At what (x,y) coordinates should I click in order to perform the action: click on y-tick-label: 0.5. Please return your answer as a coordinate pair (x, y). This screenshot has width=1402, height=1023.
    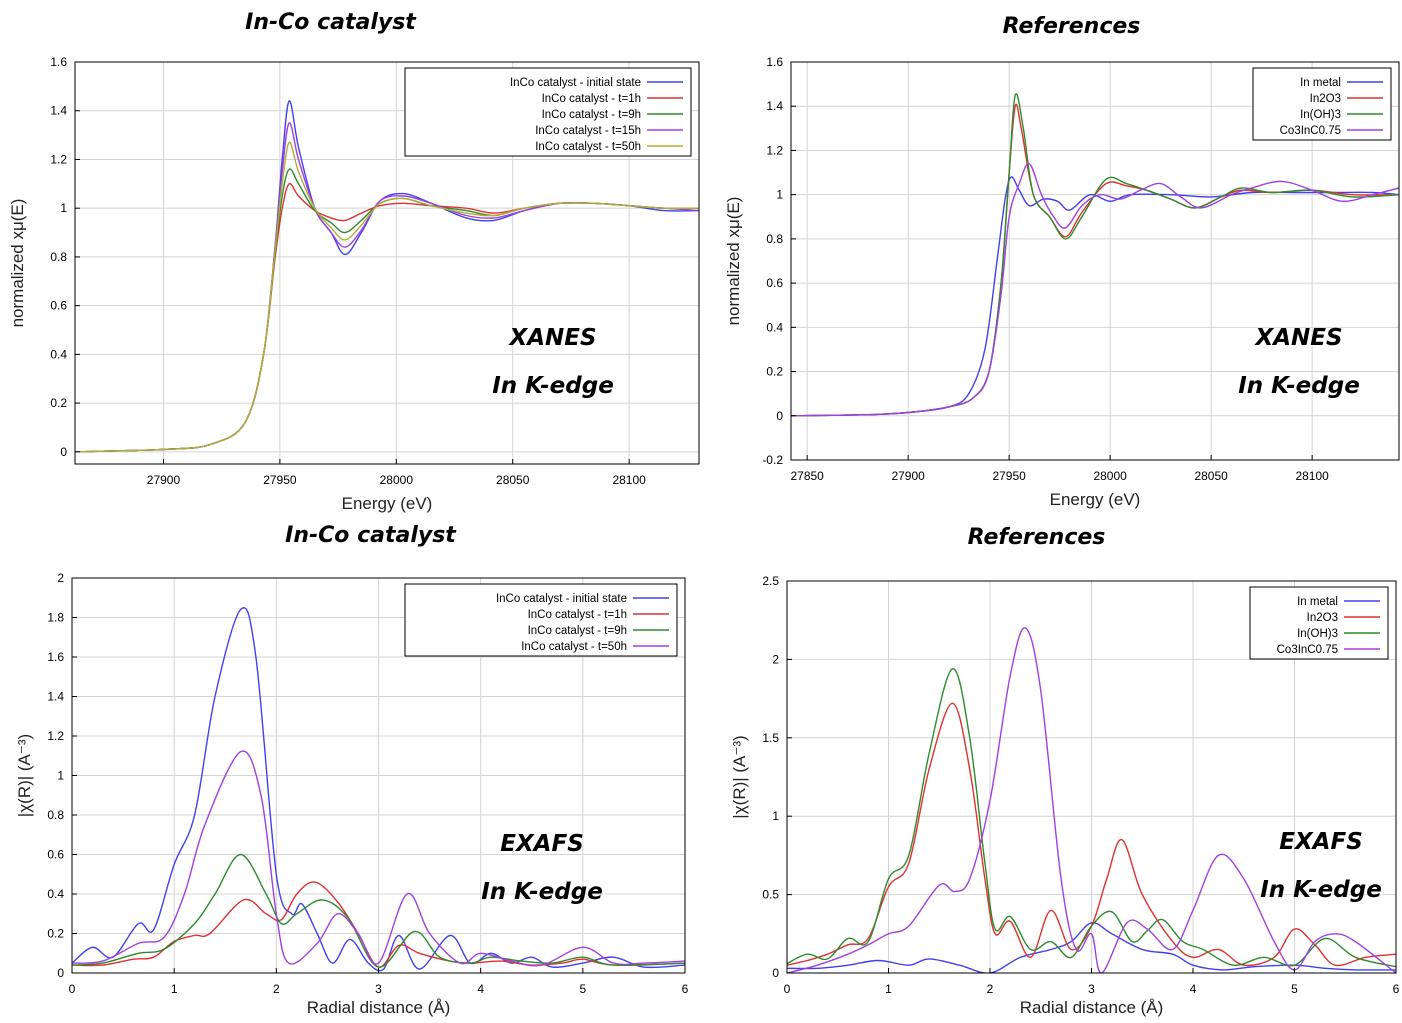
    Looking at the image, I should click on (770, 895).